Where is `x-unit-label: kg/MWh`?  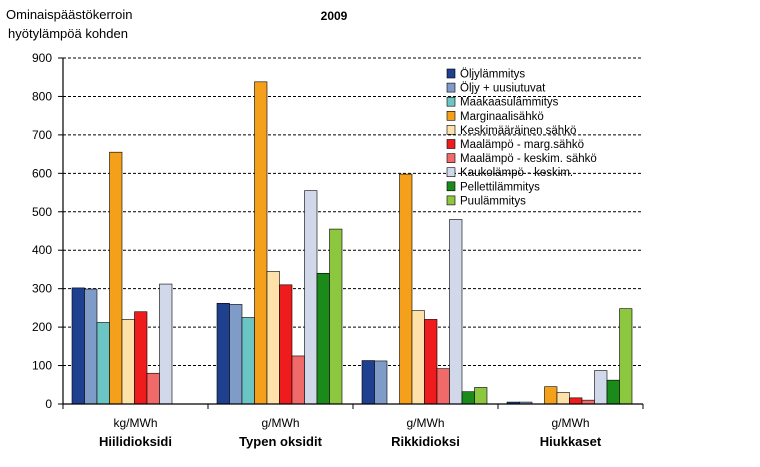
x-unit-label: kg/MWh is located at coordinates (135, 423).